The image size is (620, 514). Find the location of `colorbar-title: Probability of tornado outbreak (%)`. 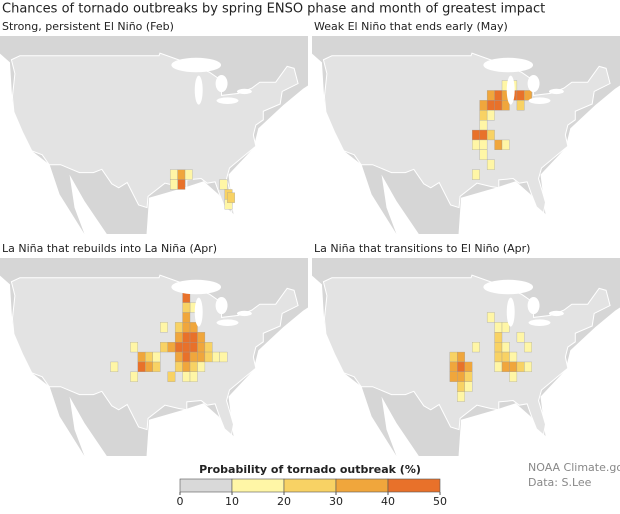

colorbar-title: Probability of tornado outbreak (%) is located at coordinates (310, 469).